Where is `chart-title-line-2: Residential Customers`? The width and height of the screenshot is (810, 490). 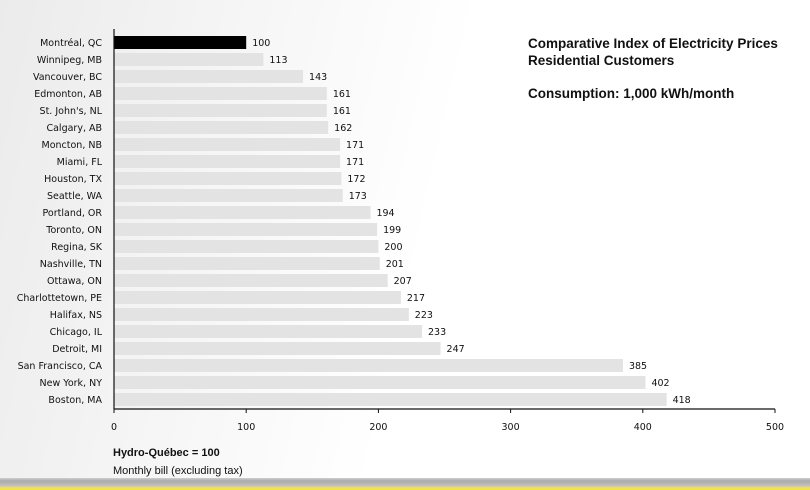 chart-title-line-2: Residential Customers is located at coordinates (601, 60).